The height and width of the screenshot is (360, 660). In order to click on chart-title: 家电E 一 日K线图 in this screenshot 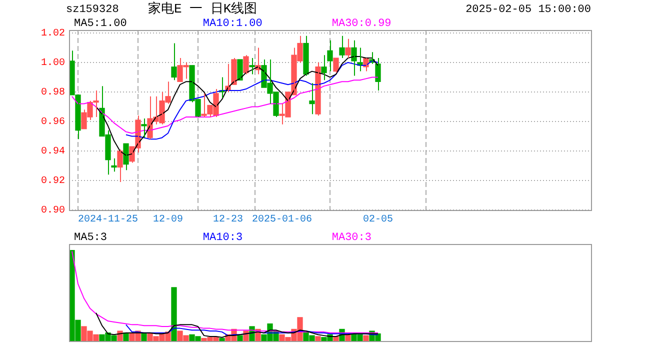, I will do `click(203, 8)`.